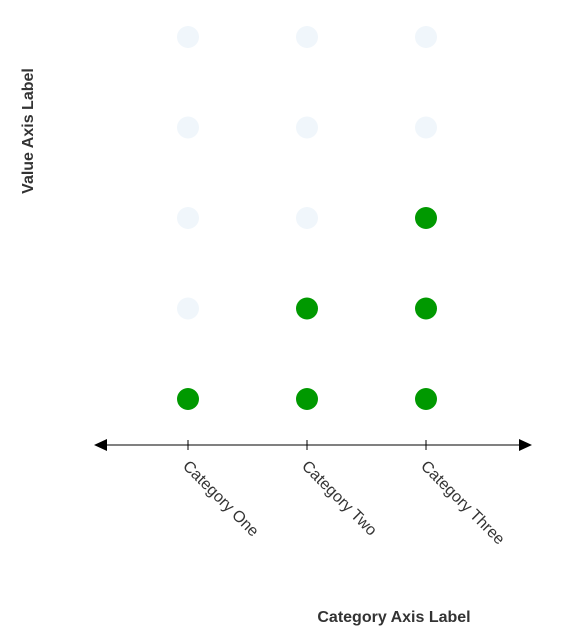  What do you see at coordinates (28, 131) in the screenshot?
I see `value-axis-label: Value Axis Label` at bounding box center [28, 131].